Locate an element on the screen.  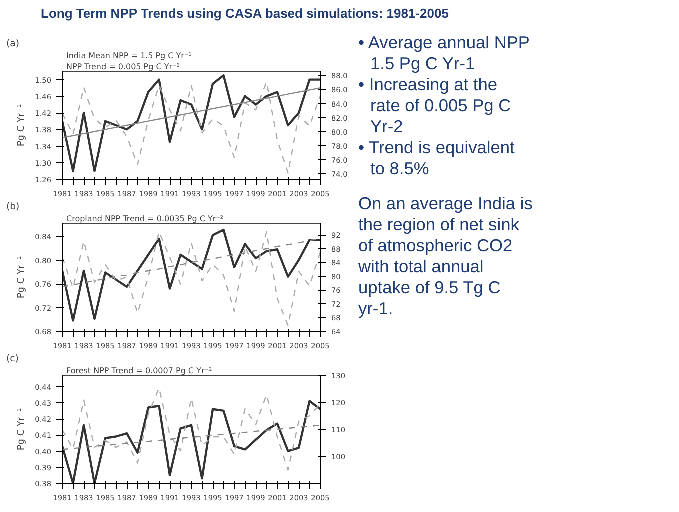
text: India Mean NPP = 1.5 Pg C Yr⁻¹ is located at coordinates (129, 56).